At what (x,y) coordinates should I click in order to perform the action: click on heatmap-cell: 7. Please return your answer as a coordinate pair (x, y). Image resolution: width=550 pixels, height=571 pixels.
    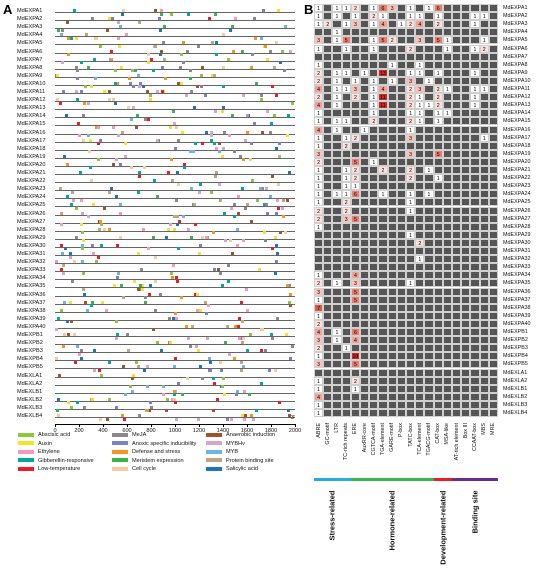
    Looking at the image, I should click on (319, 307).